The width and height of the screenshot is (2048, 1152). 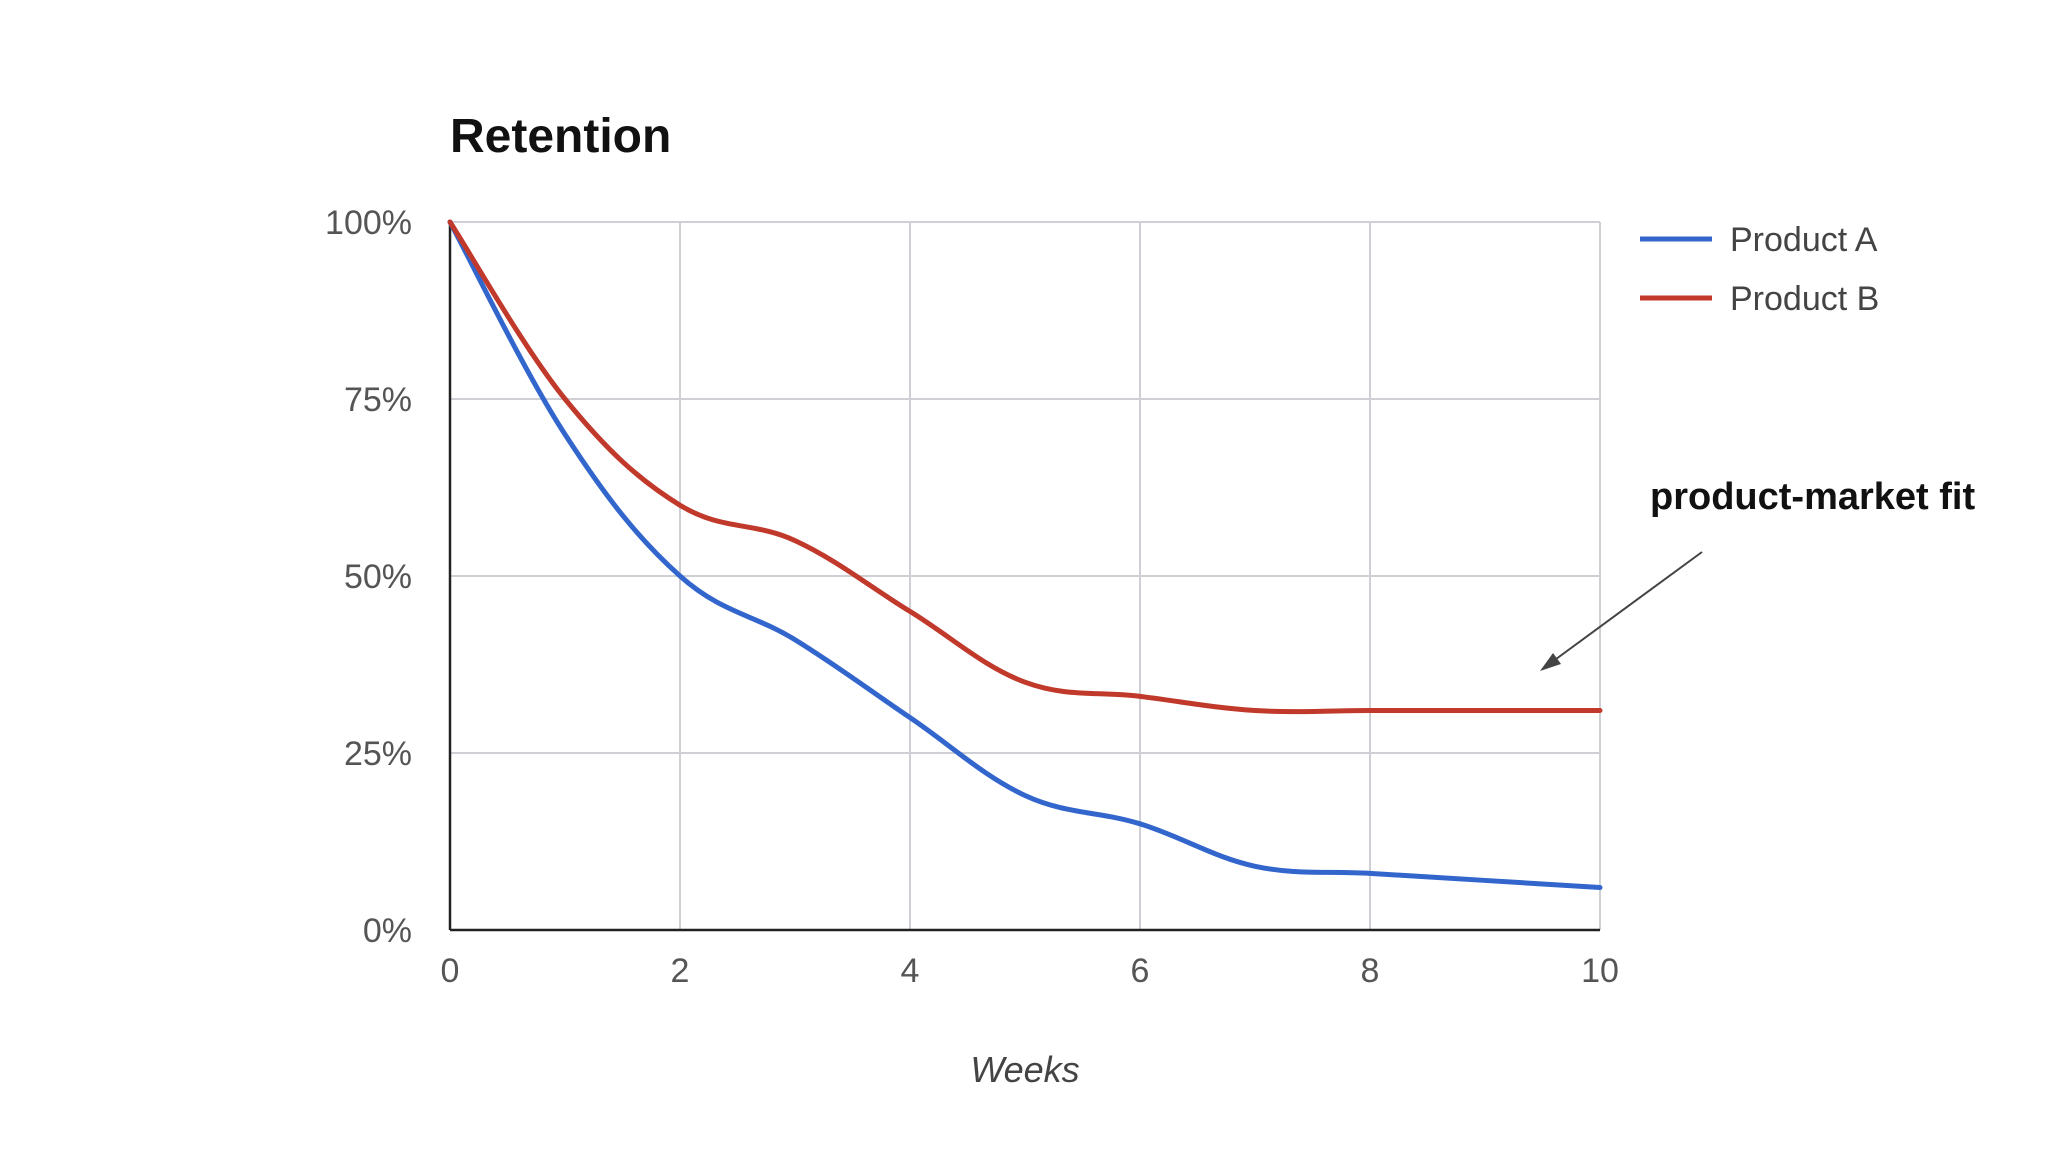 What do you see at coordinates (1759, 269) in the screenshot?
I see `legend: Product A Product B` at bounding box center [1759, 269].